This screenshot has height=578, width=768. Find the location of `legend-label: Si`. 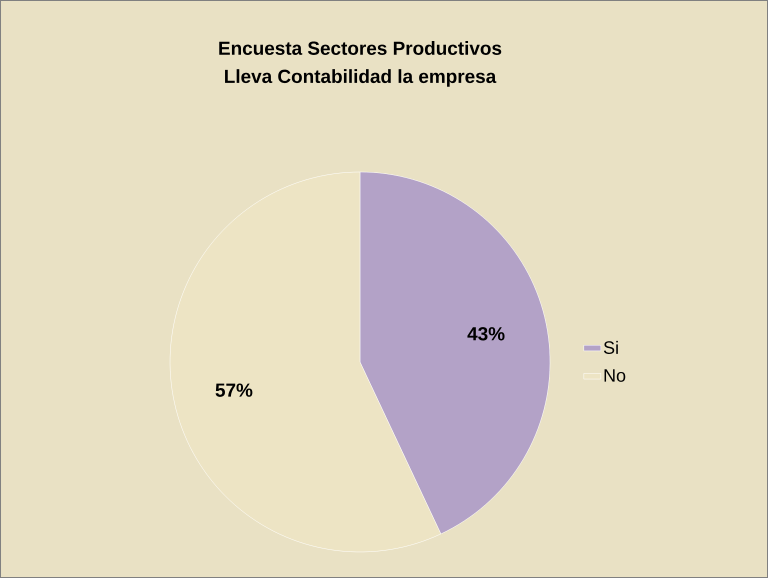

legend-label: Si is located at coordinates (611, 347).